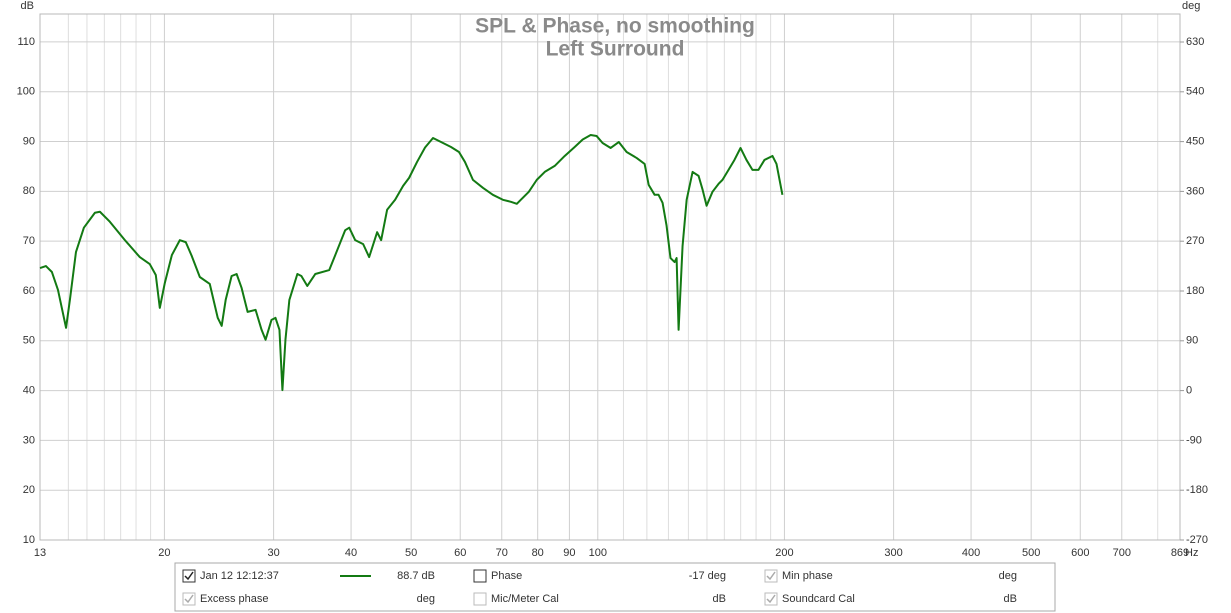 This screenshot has width=1231, height=613. I want to click on y-tick-label: 90, so click(29, 141).